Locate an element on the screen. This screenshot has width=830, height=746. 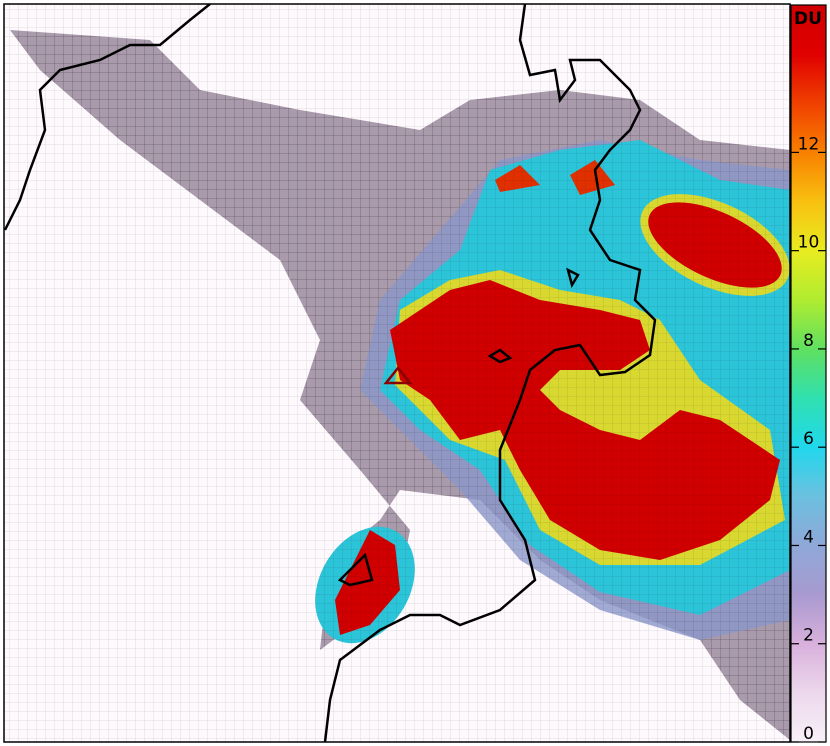
colorbar-tick-label: 4 is located at coordinates (808, 537).